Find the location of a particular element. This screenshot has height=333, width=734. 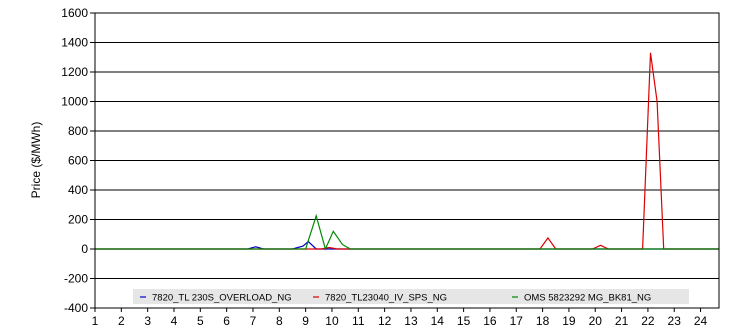

y-tick-label: 600 is located at coordinates (78, 161).